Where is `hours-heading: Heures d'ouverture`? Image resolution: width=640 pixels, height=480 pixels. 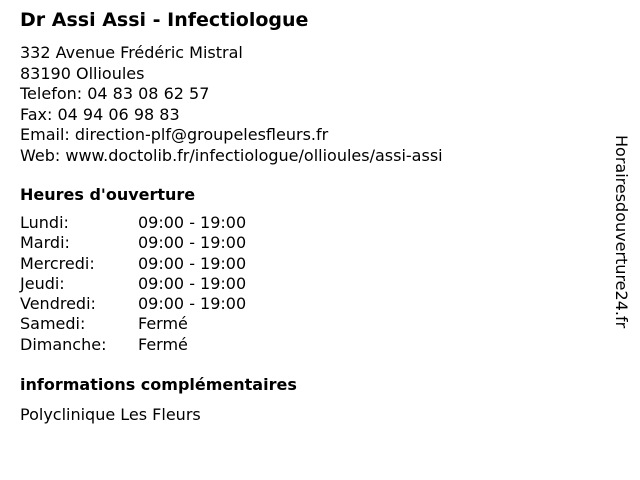
hours-heading: Heures d'ouverture is located at coordinates (108, 194).